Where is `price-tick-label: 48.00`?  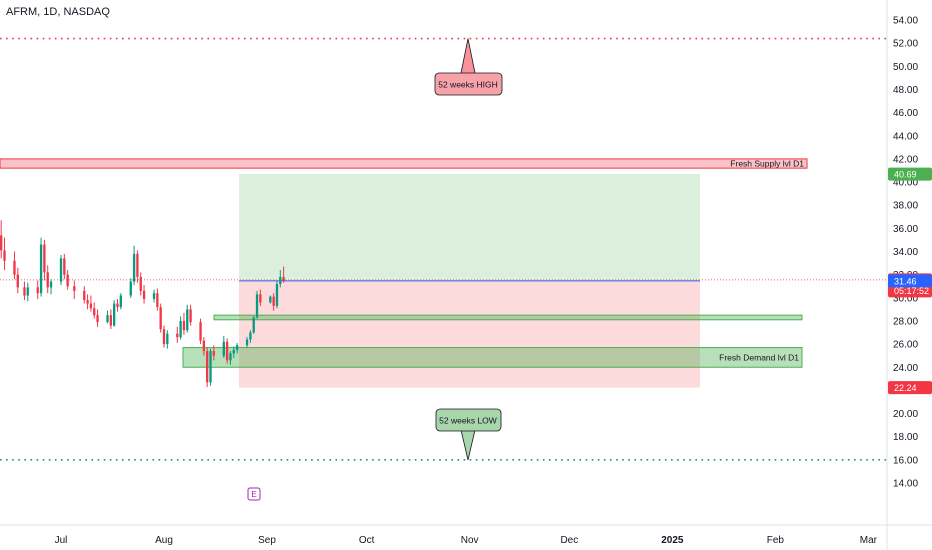 price-tick-label: 48.00 is located at coordinates (905, 90).